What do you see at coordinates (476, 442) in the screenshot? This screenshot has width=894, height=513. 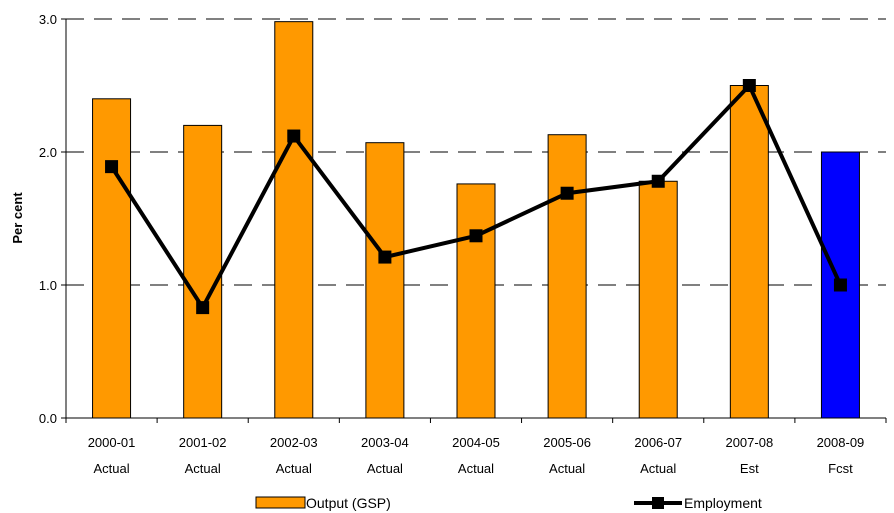 I see `x-tick-label: 2004-05` at bounding box center [476, 442].